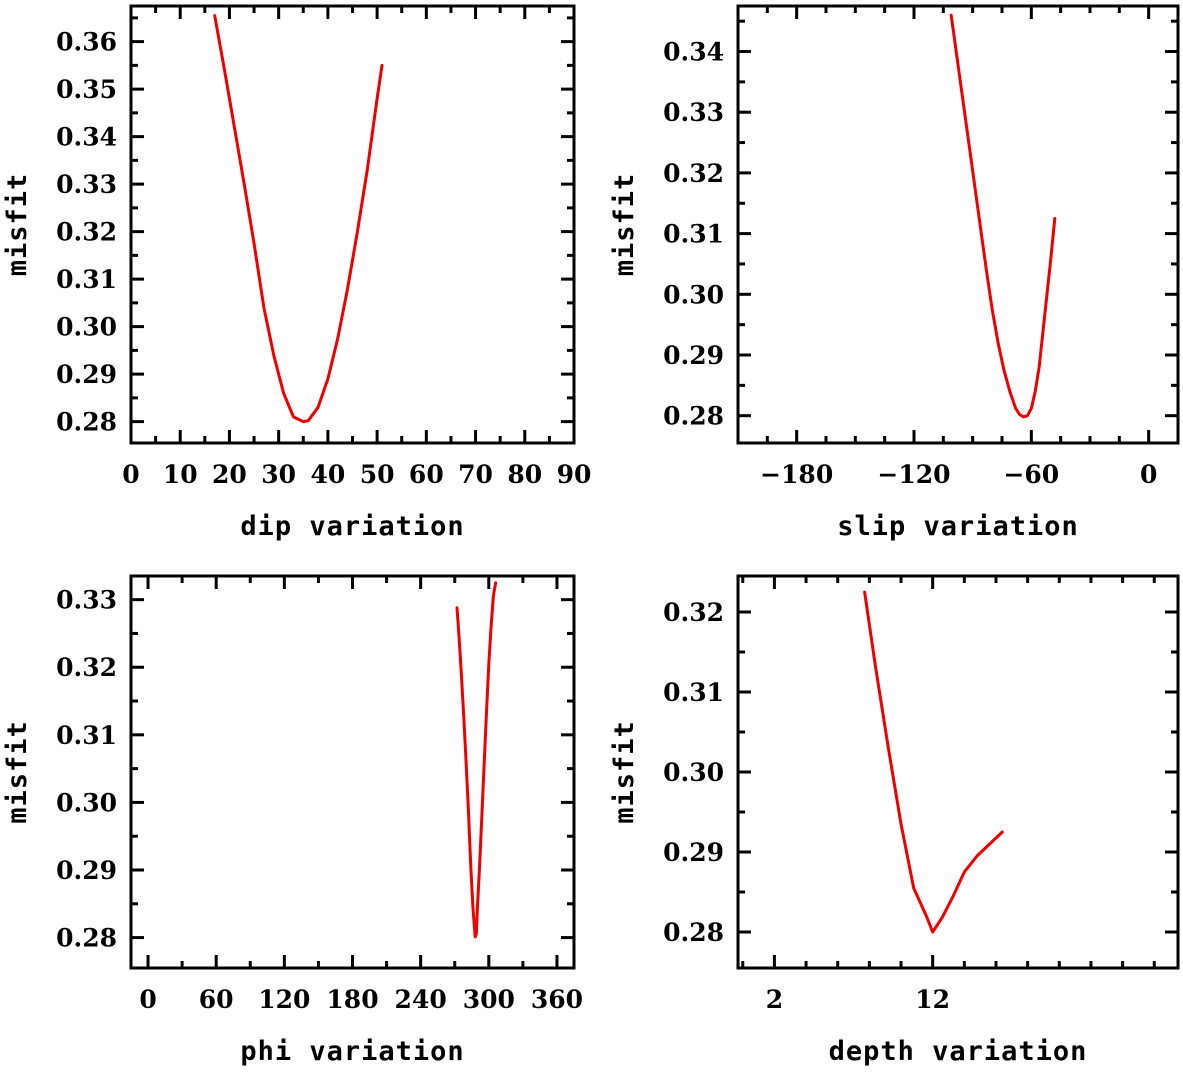 The width and height of the screenshot is (1183, 1086). Describe the element at coordinates (327, 474) in the screenshot. I see `x-tick-label: 40` at that location.